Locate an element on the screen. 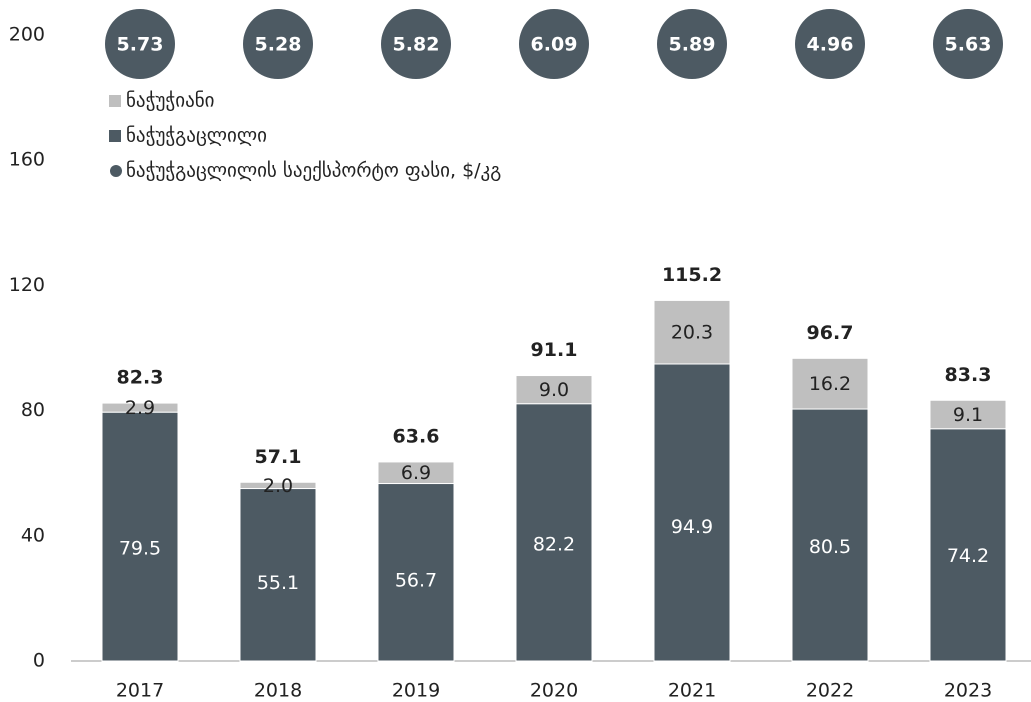 The width and height of the screenshot is (1031, 702). value-label: 80.5 is located at coordinates (830, 547).